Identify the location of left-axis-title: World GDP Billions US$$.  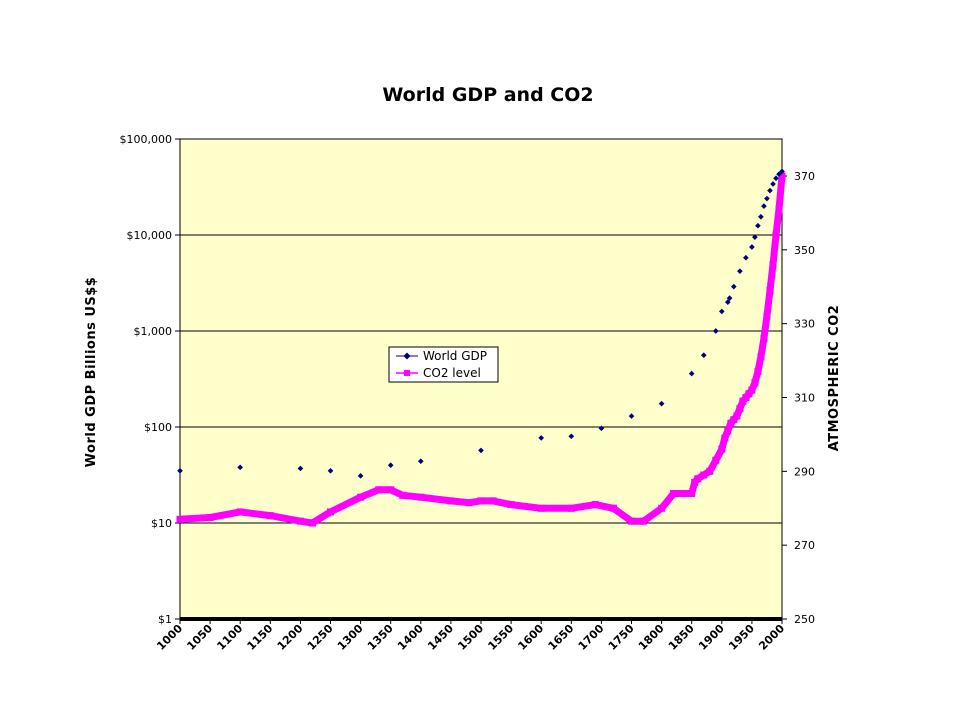
(91, 372).